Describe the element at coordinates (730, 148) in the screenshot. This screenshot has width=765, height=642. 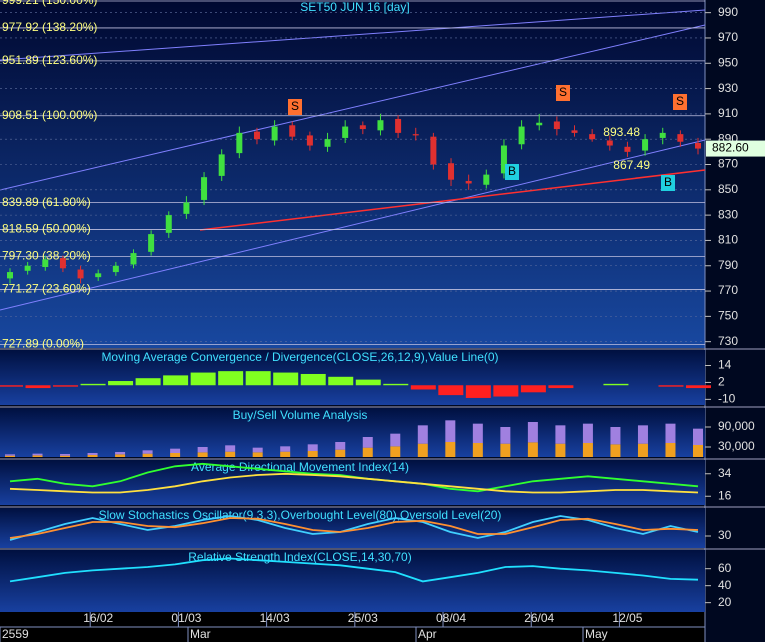
I see `last-price: 882.60` at that location.